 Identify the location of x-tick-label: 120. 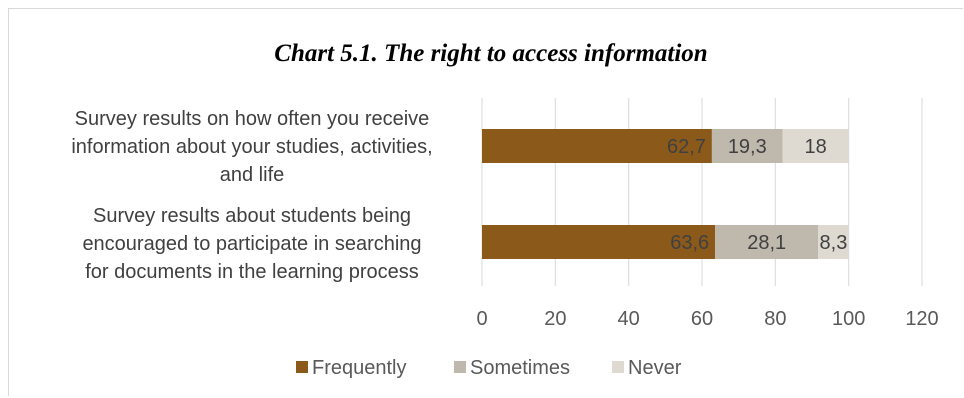
(921, 319).